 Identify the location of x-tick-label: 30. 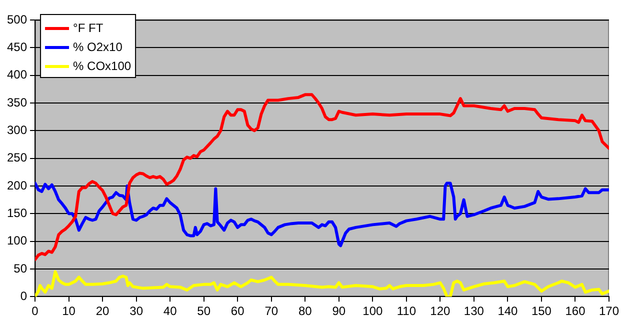
(137, 311).